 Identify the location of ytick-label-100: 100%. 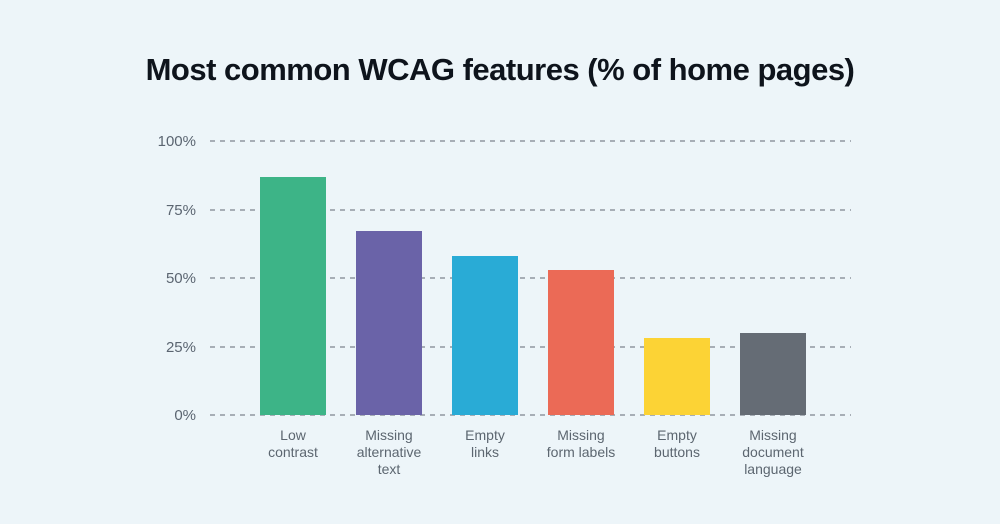
(176, 141).